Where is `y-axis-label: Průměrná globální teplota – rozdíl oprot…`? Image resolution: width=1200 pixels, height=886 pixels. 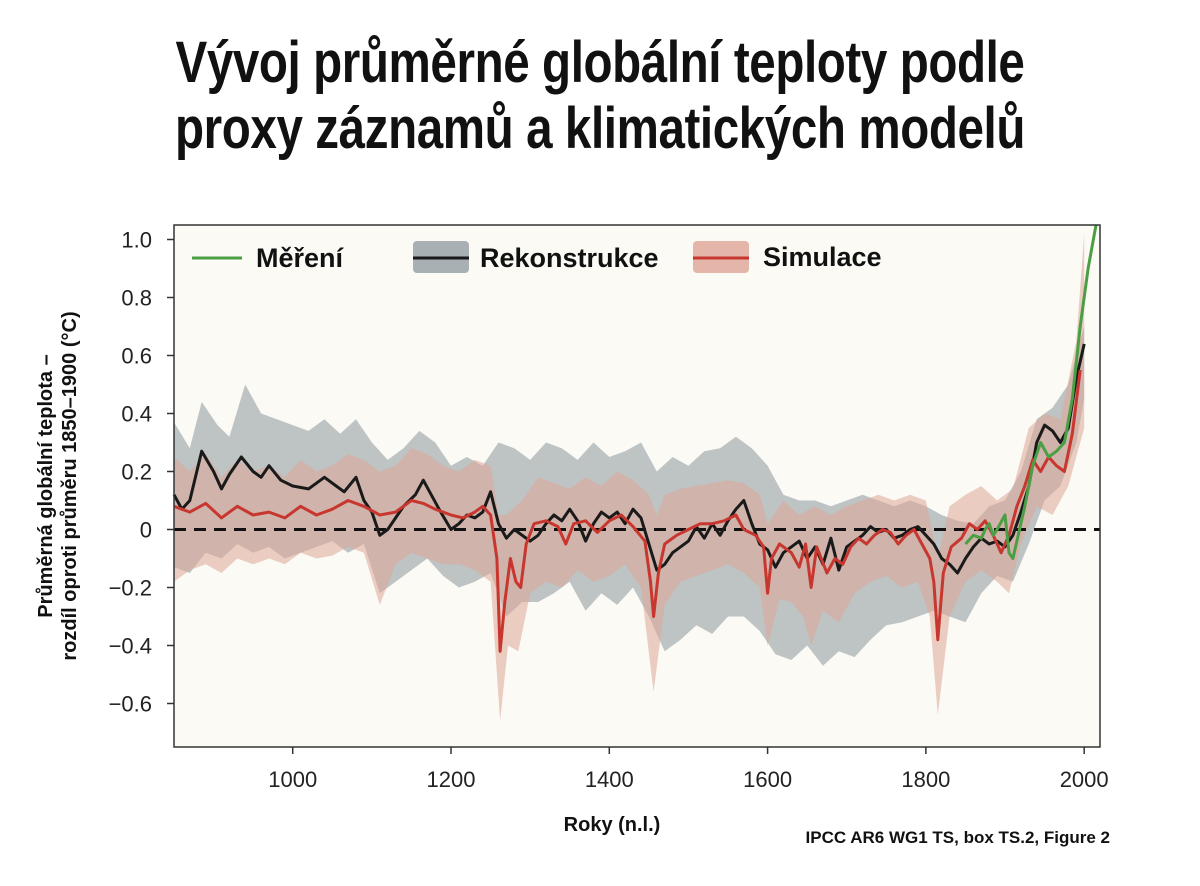
y-axis-label: Průměrná globální teplota – rozdíl oprot… is located at coordinates (58, 485).